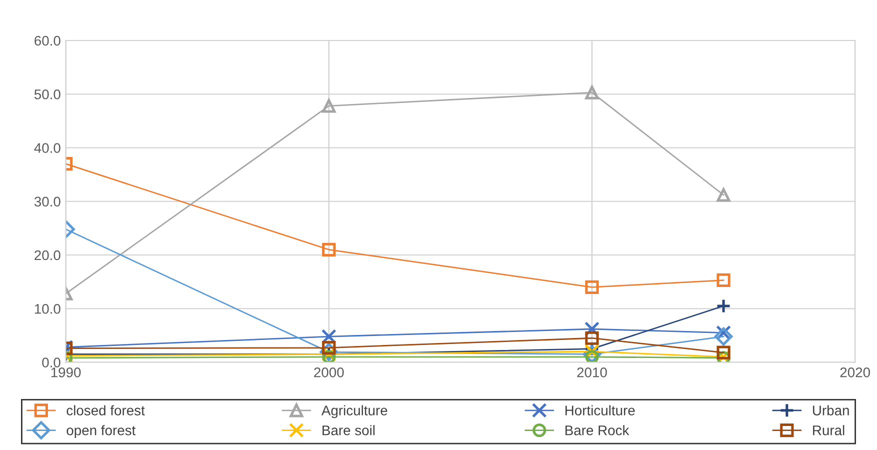 The width and height of the screenshot is (877, 450). Describe the element at coordinates (105, 410) in the screenshot. I see `legend-label: closed forest` at that location.